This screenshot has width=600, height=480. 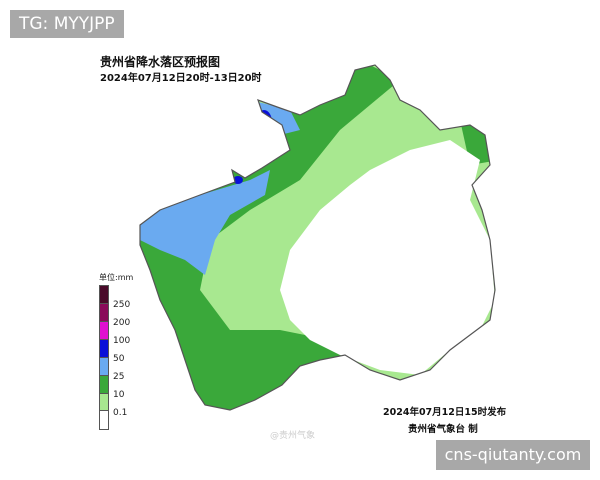 What do you see at coordinates (275, 117) in the screenshot?
I see `rain-25-50-zone-north` at bounding box center [275, 117].